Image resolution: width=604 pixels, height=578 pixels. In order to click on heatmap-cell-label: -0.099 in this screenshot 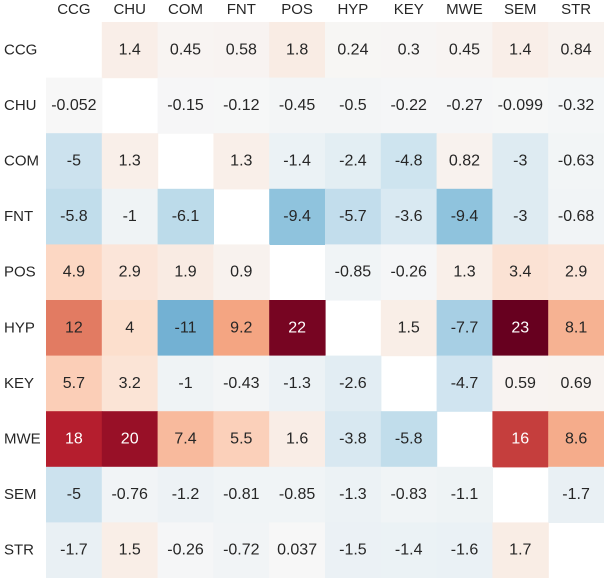, I will do `click(520, 105)`.